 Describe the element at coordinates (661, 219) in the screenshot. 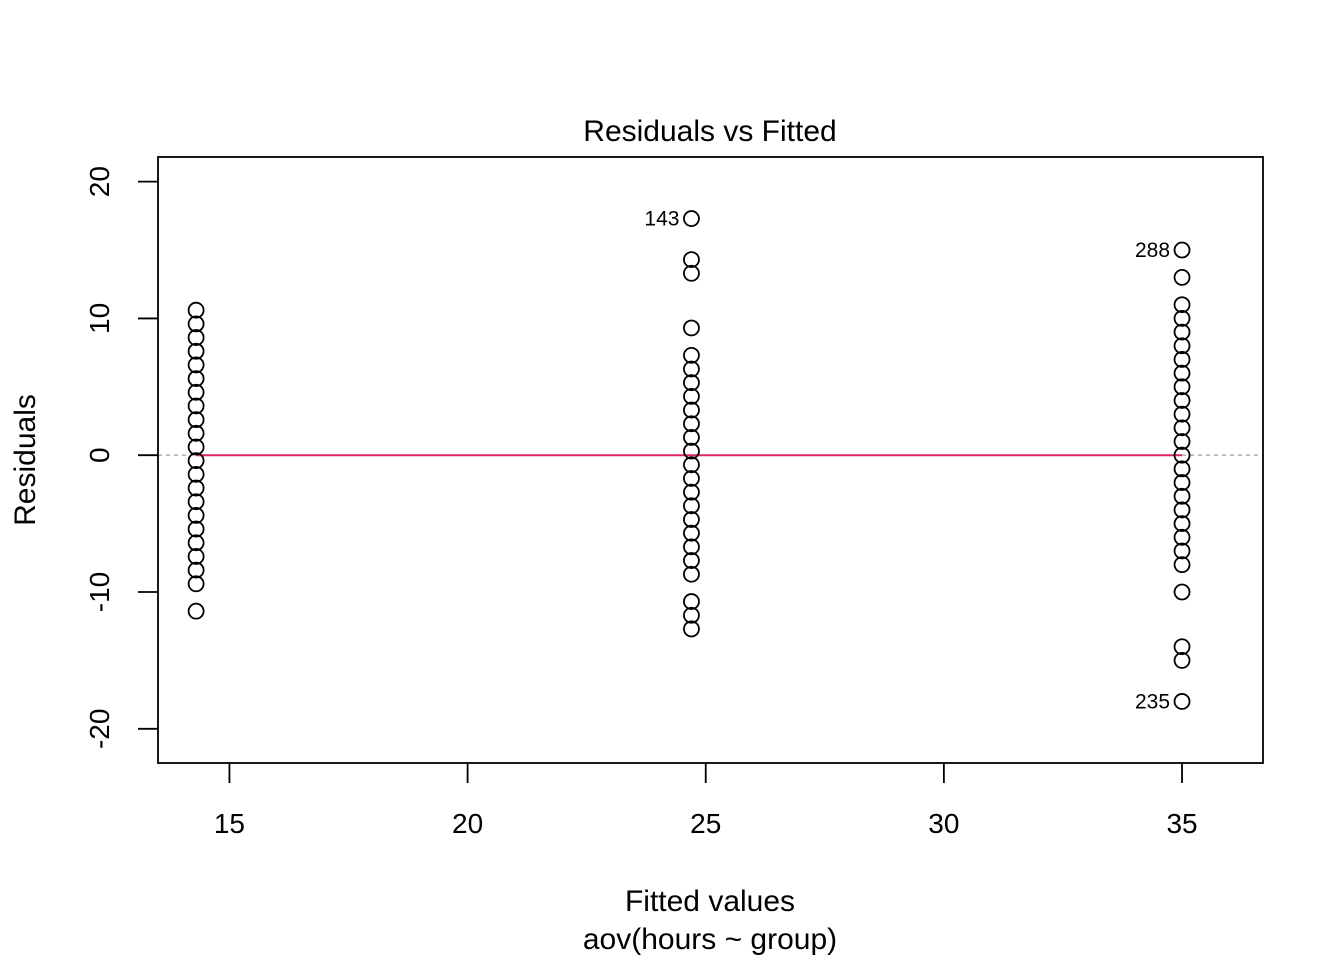

I see `point-label-143: 143` at that location.